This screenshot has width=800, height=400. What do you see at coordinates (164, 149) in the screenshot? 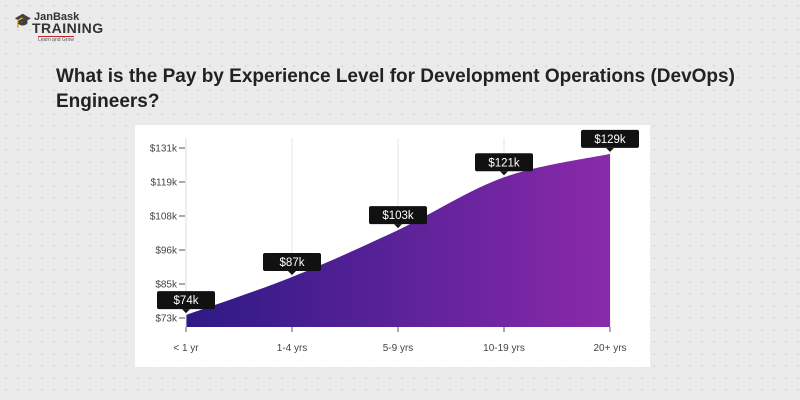
I see `y-tick-label: $131k` at bounding box center [164, 149].